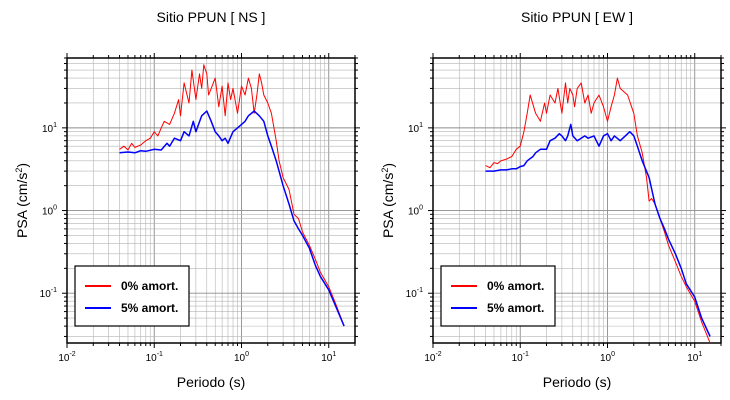  What do you see at coordinates (577, 17) in the screenshot?
I see `chart-title: Sitio PPUN [ EW ]` at bounding box center [577, 17].